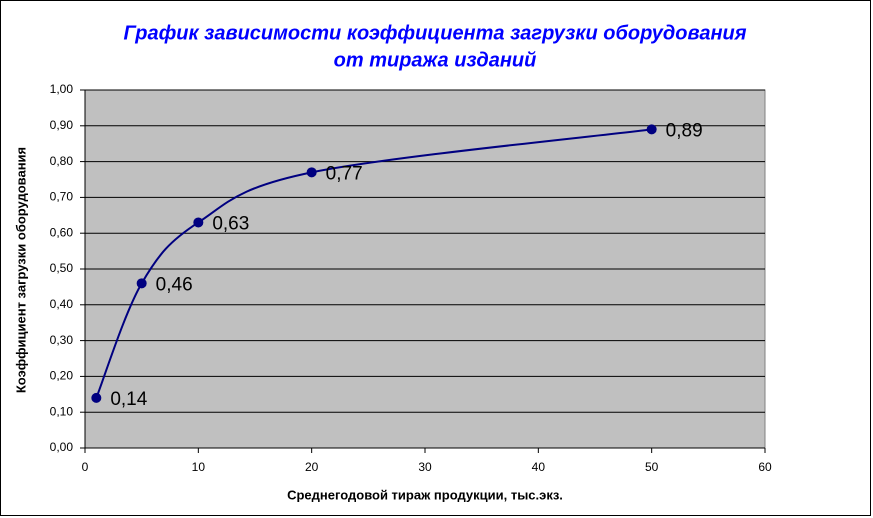 The image size is (873, 518). What do you see at coordinates (539, 467) in the screenshot?
I see `x-tick-label: 40` at bounding box center [539, 467].